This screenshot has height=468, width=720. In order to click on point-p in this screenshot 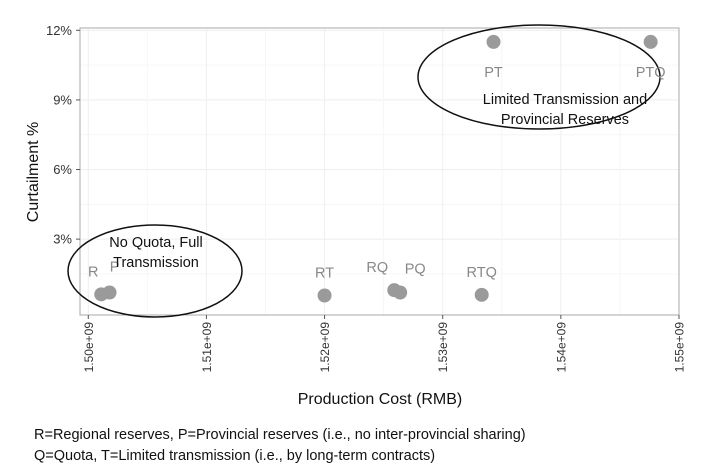, I will do `click(109, 292)`.